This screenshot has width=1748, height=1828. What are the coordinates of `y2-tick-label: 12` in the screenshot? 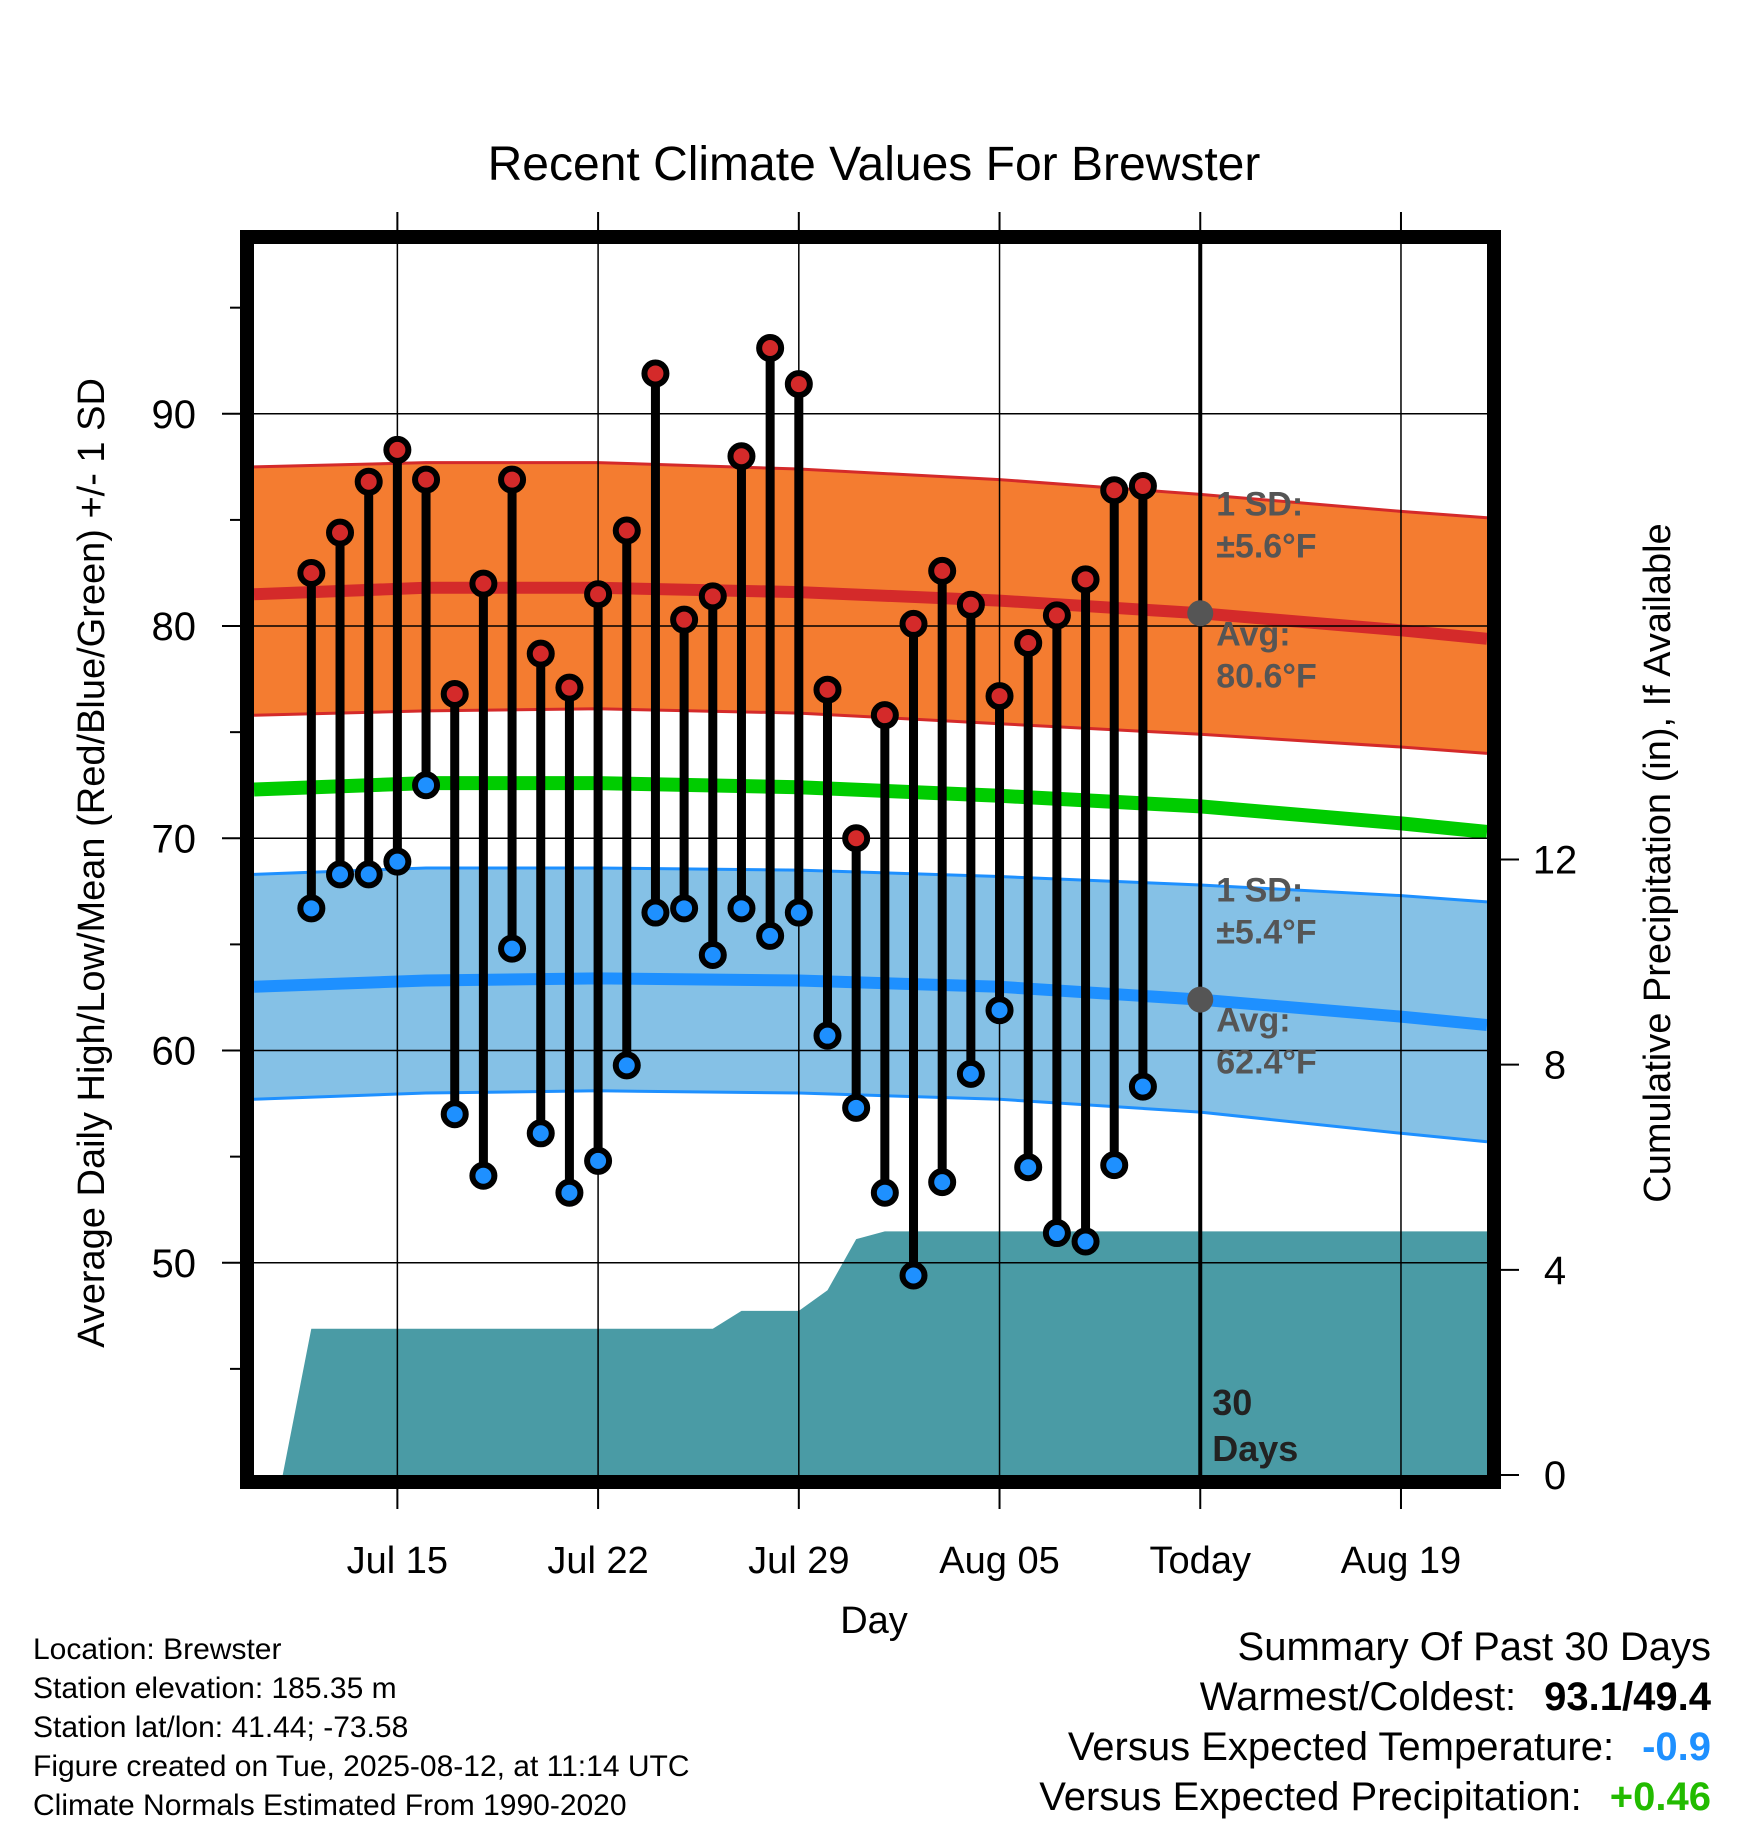 It's located at (1555, 861).